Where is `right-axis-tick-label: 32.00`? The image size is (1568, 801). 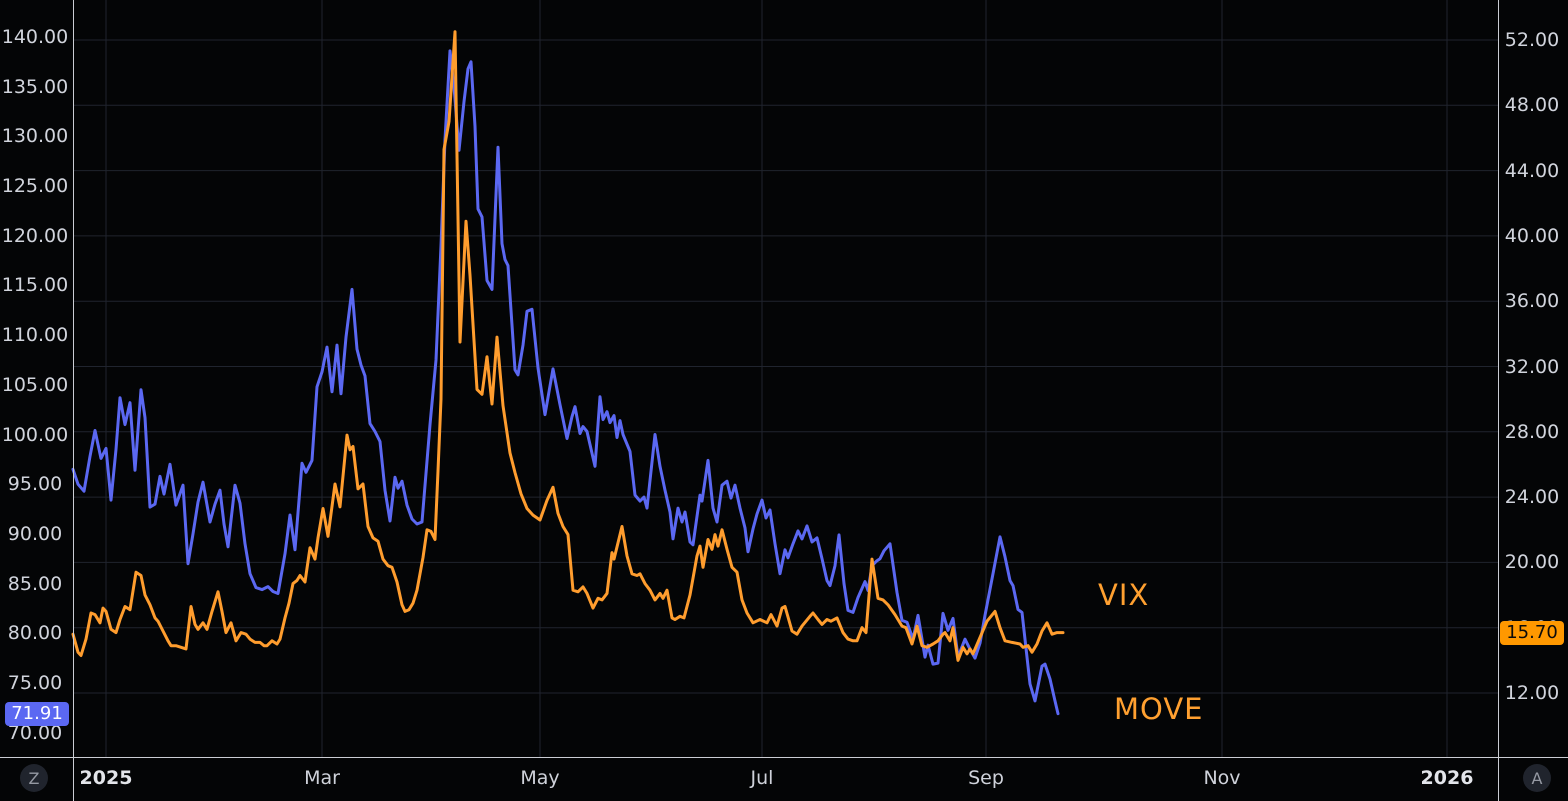 right-axis-tick-label: 32.00 is located at coordinates (1532, 366).